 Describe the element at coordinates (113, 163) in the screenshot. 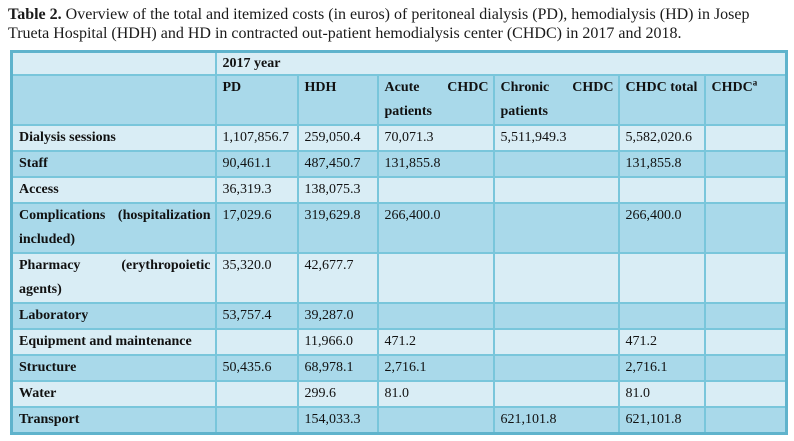

I see `row-label-cell: Staff` at that location.